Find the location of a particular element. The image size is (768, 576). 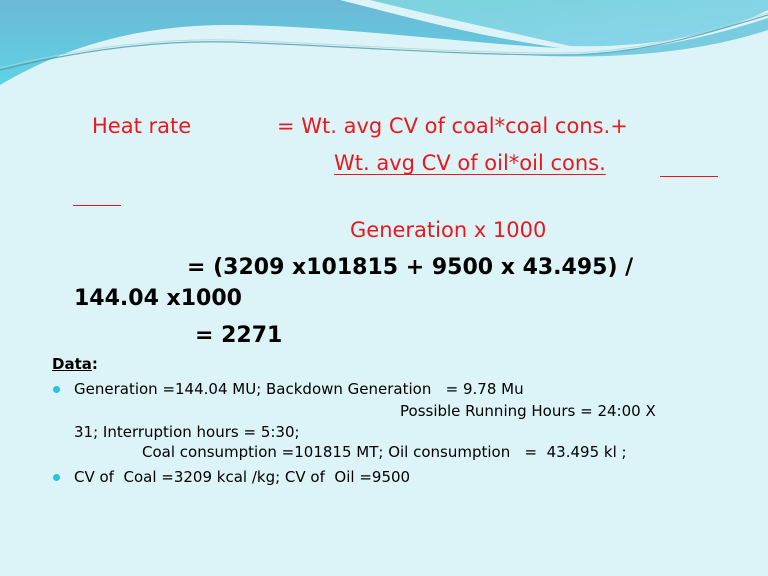

formula-denominator: Generation x 1000 is located at coordinates (448, 230).